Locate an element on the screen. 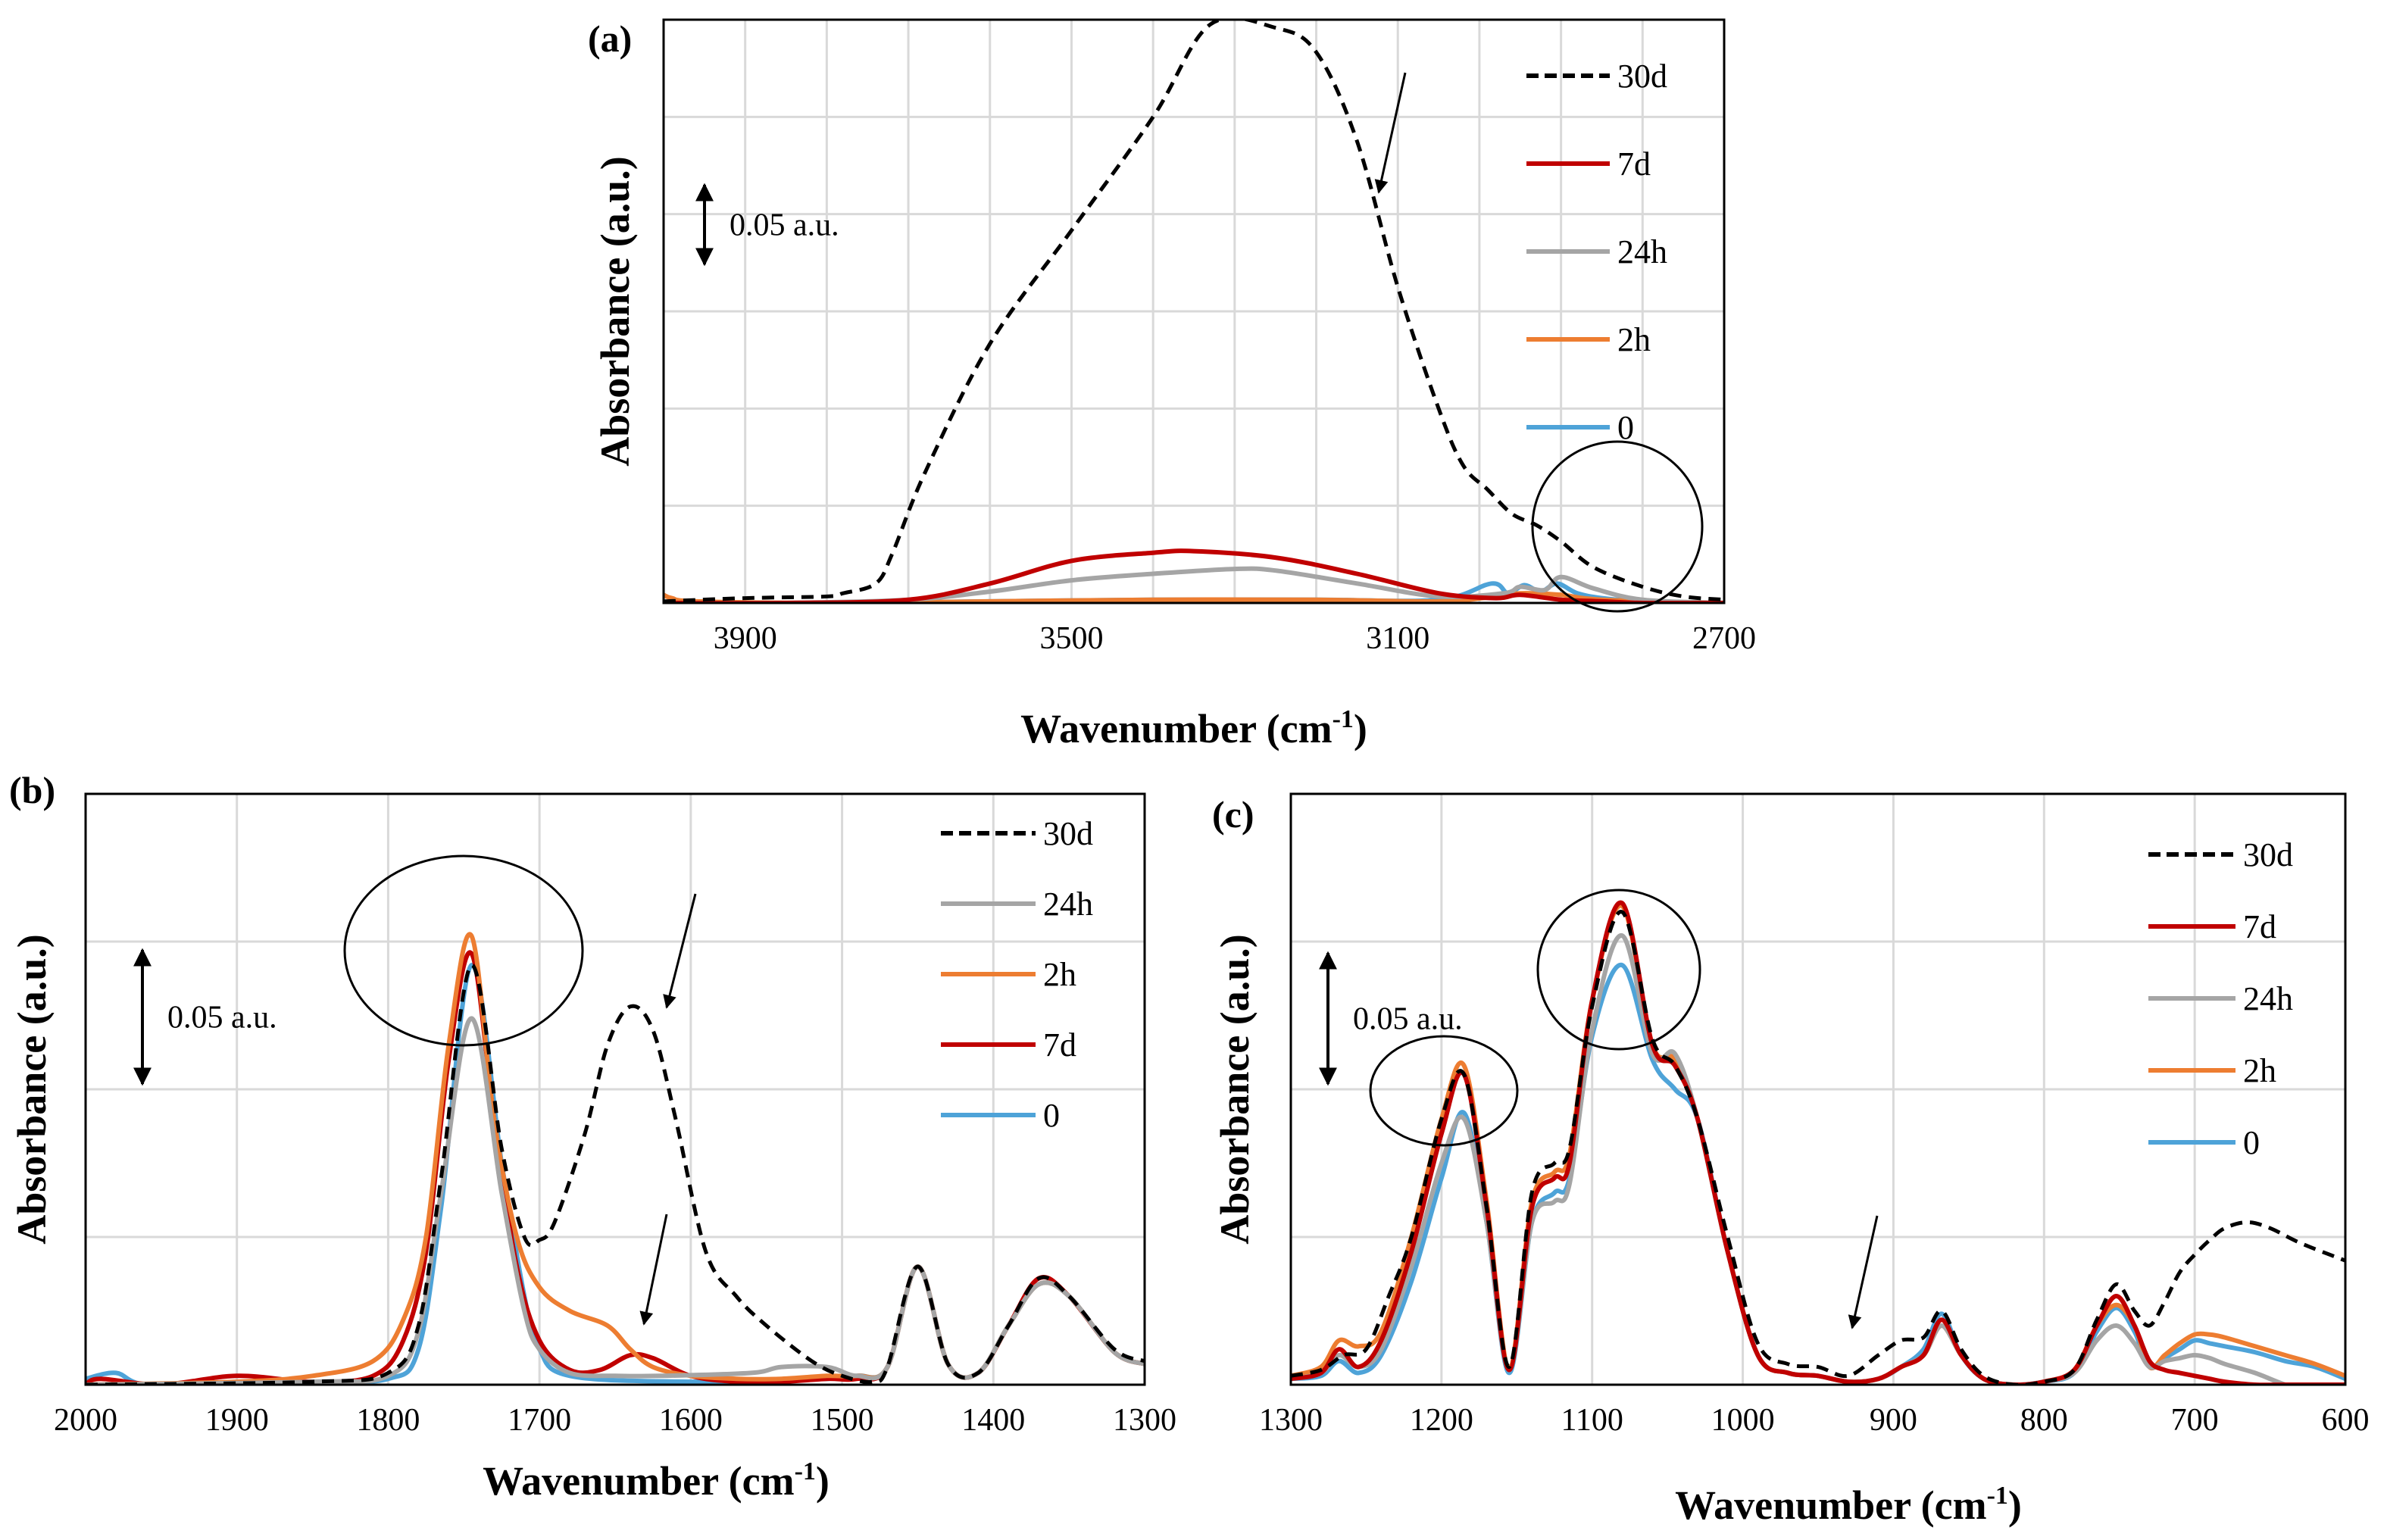 The image size is (2387, 1540). x-tick-label: 3500 is located at coordinates (1071, 638).